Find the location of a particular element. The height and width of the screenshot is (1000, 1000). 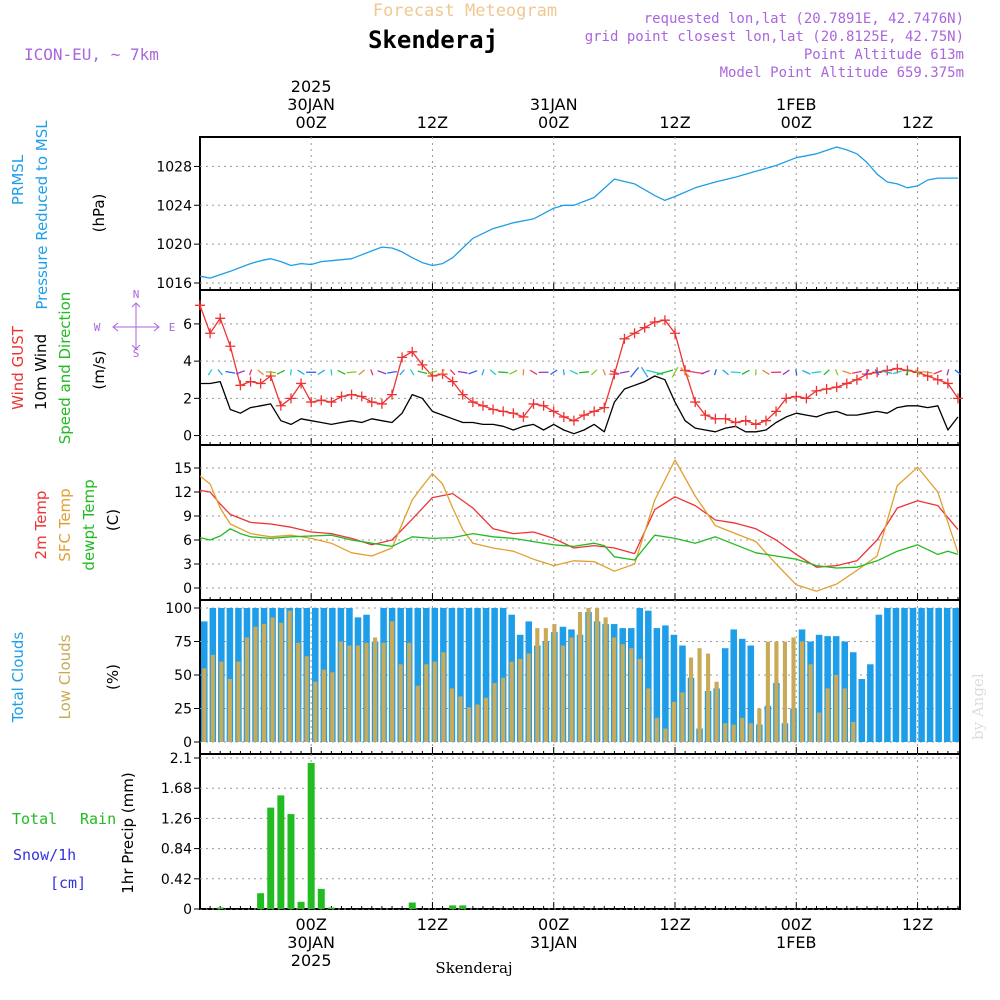

model-label: ICON-EU, ~ 7km is located at coordinates (91, 54).